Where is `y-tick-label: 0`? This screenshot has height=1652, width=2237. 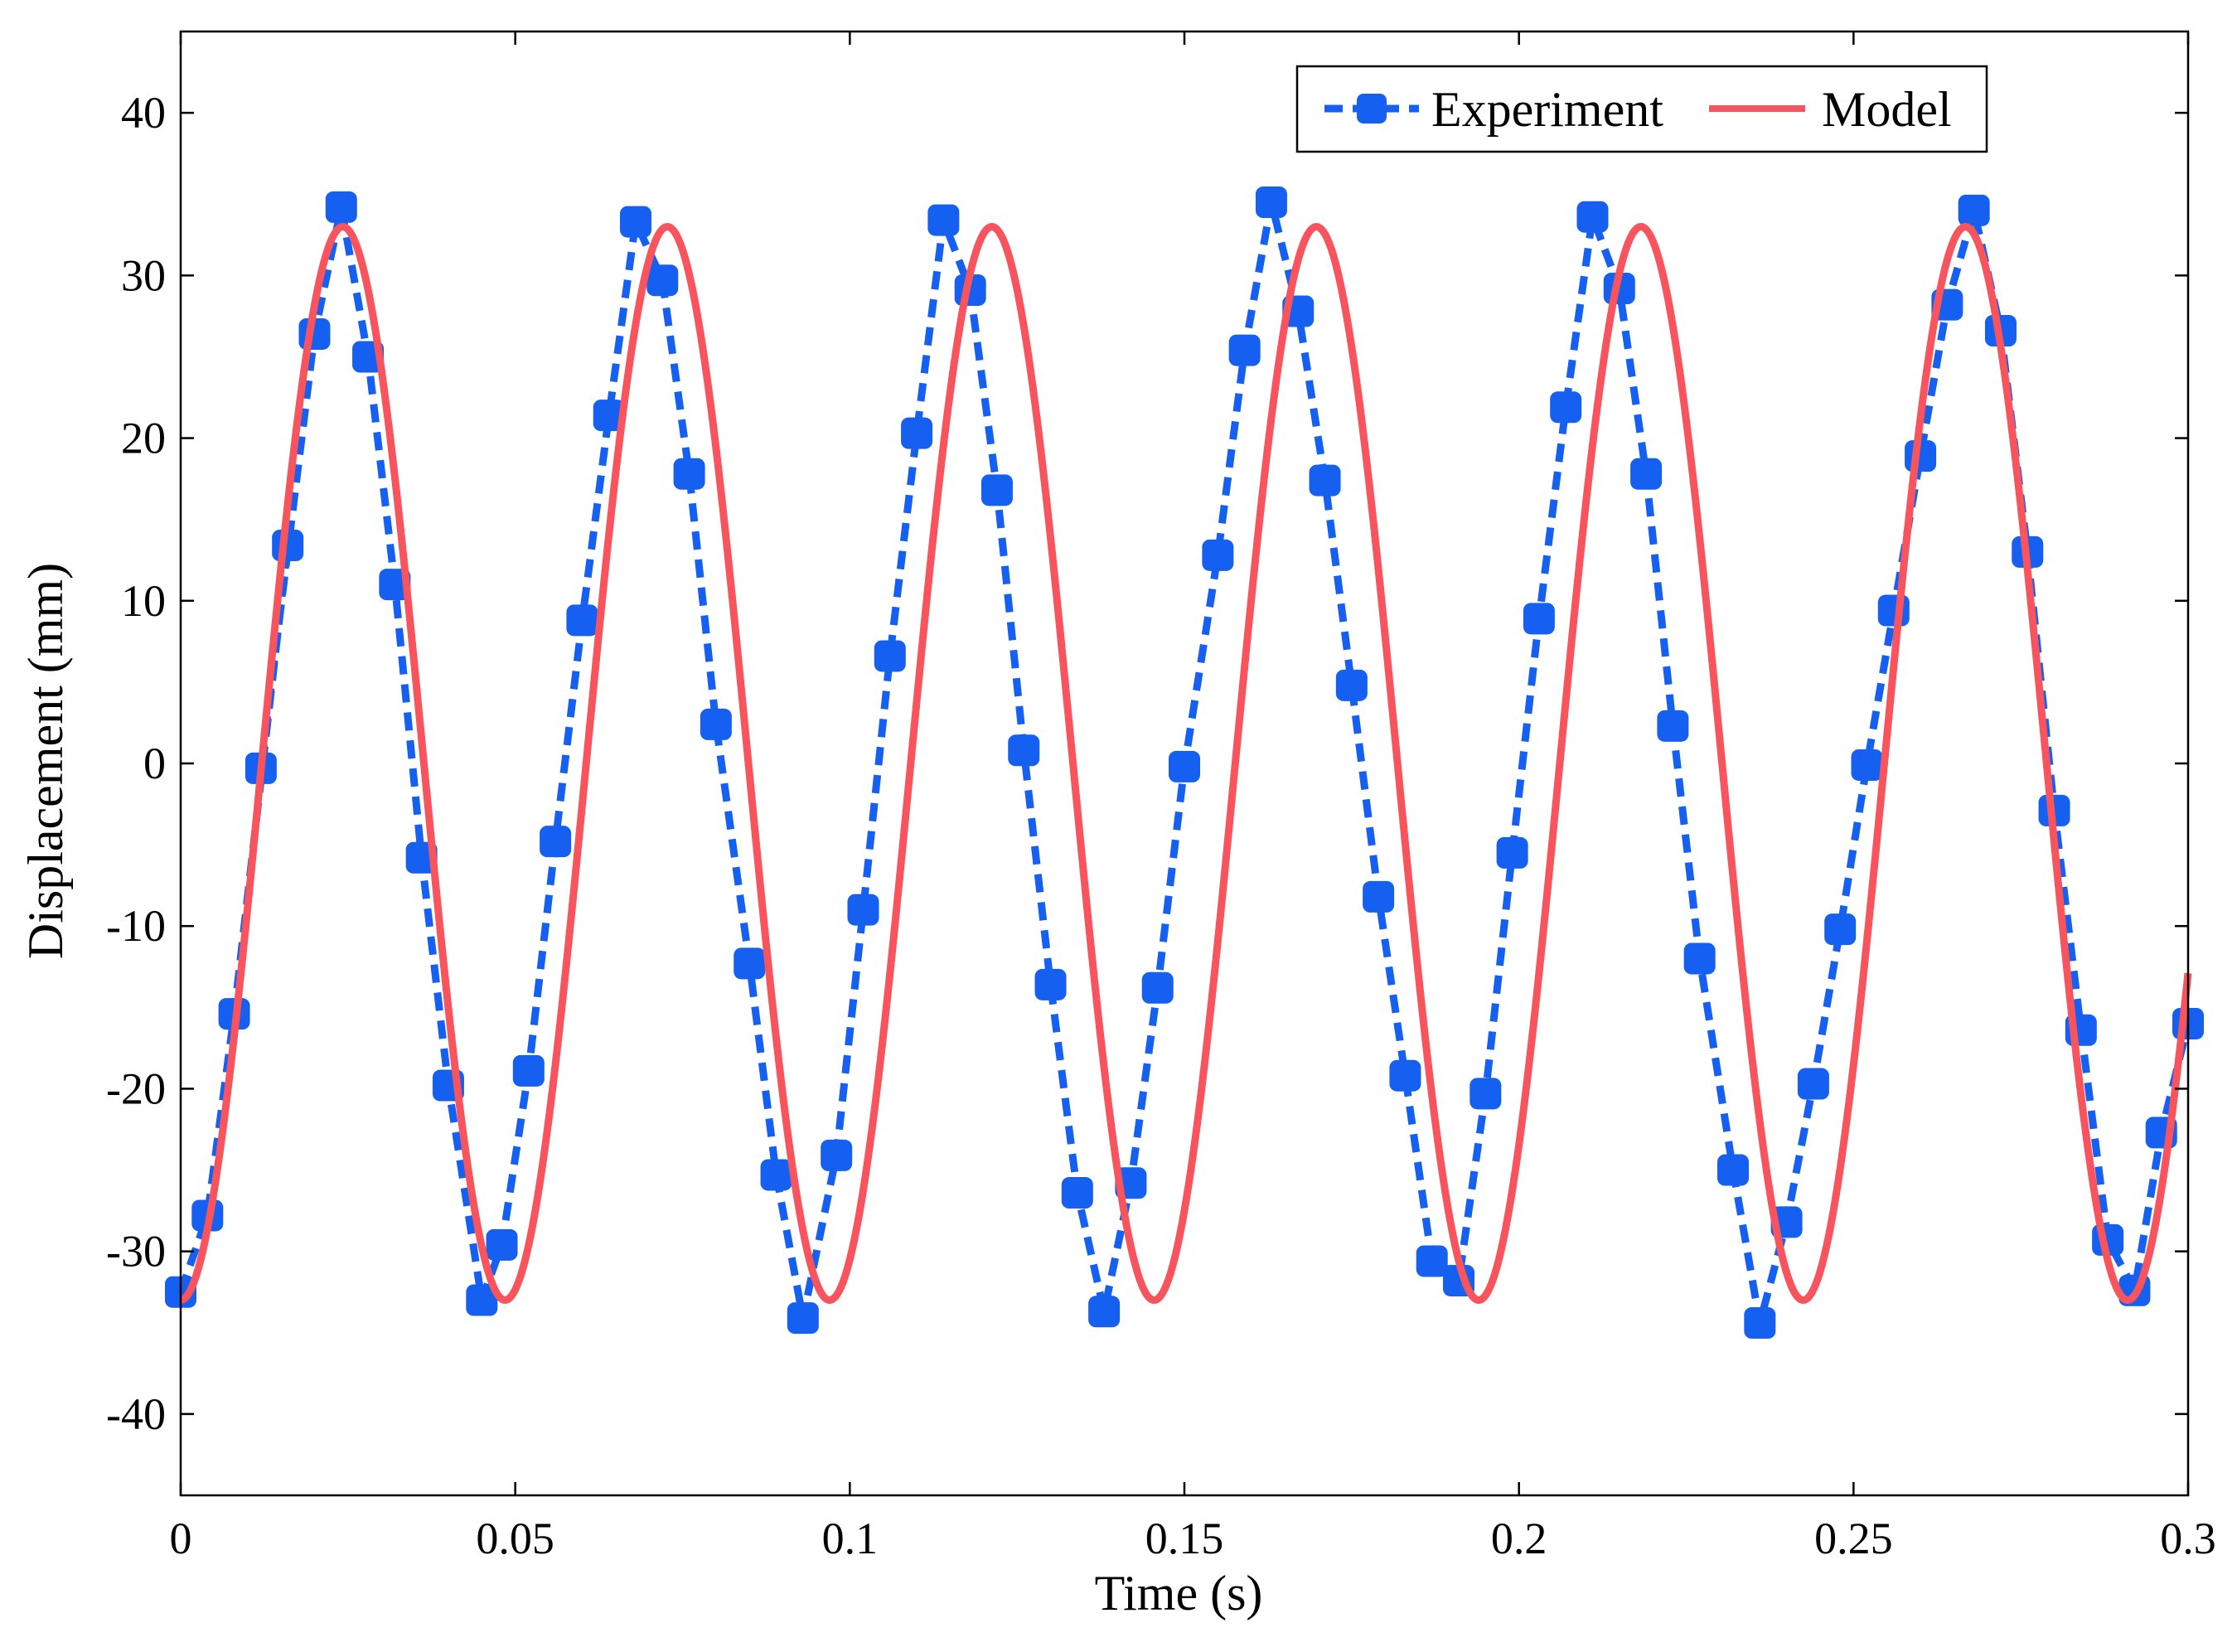 y-tick-label: 0 is located at coordinates (154, 763).